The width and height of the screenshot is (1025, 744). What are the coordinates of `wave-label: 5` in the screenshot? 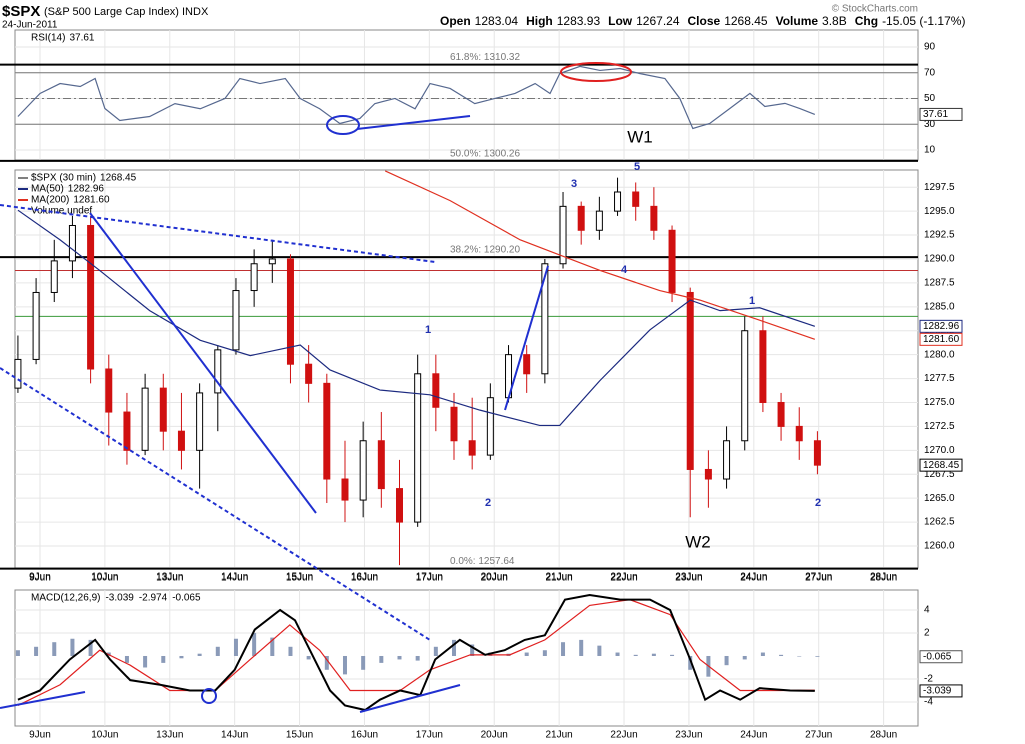 It's located at (637, 167).